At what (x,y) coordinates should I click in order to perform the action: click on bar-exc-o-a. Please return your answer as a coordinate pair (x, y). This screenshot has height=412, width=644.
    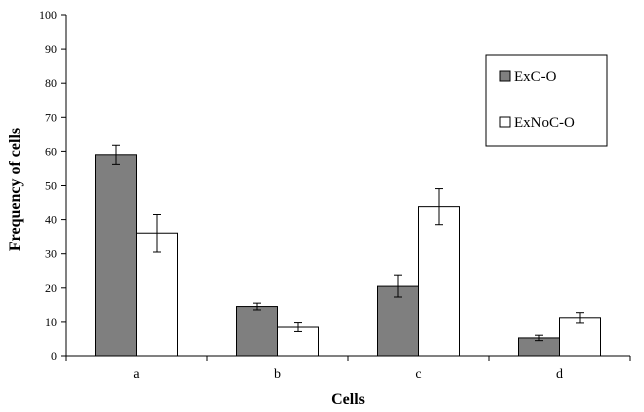
    Looking at the image, I should click on (116, 255).